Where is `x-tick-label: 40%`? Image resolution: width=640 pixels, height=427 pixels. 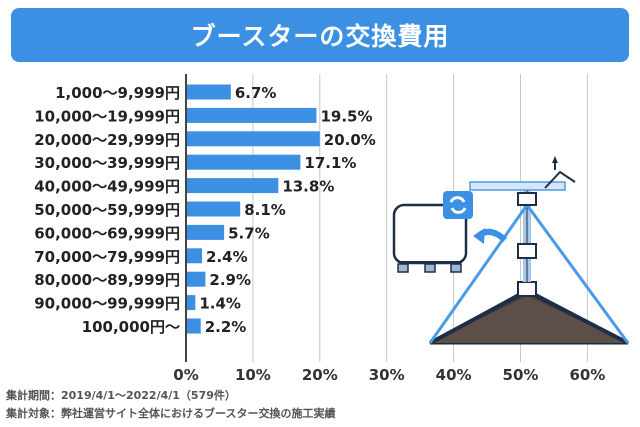
x-tick-label: 40% is located at coordinates (454, 375).